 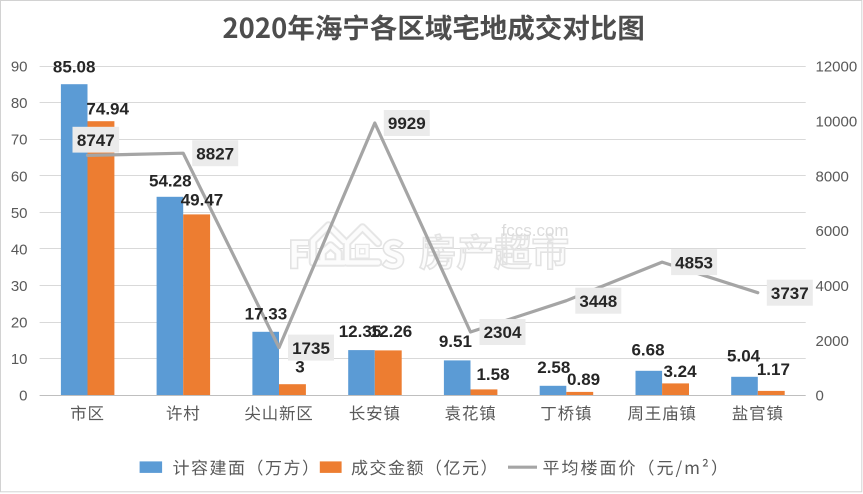 What do you see at coordinates (299, 367) in the screenshot?
I see `svg-text: 3` at bounding box center [299, 367].